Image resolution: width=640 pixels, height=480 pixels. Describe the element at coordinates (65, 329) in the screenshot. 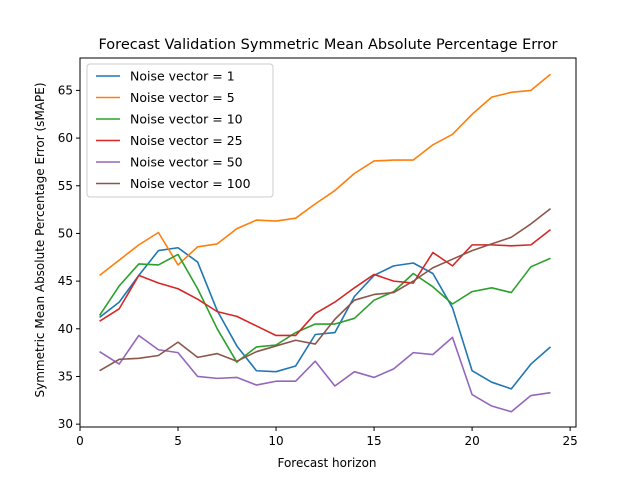

I see `y-tick-label: 40` at that location.